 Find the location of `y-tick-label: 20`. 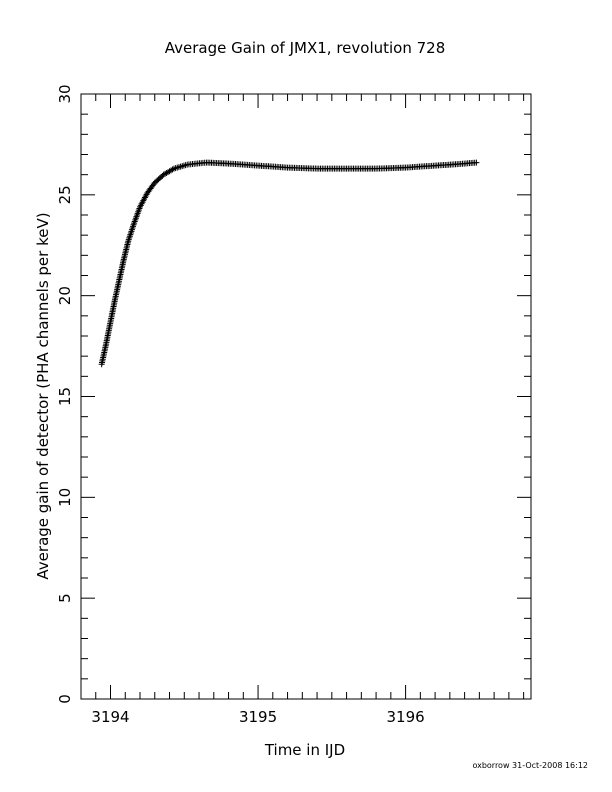

y-tick-label: 20 is located at coordinates (65, 295).